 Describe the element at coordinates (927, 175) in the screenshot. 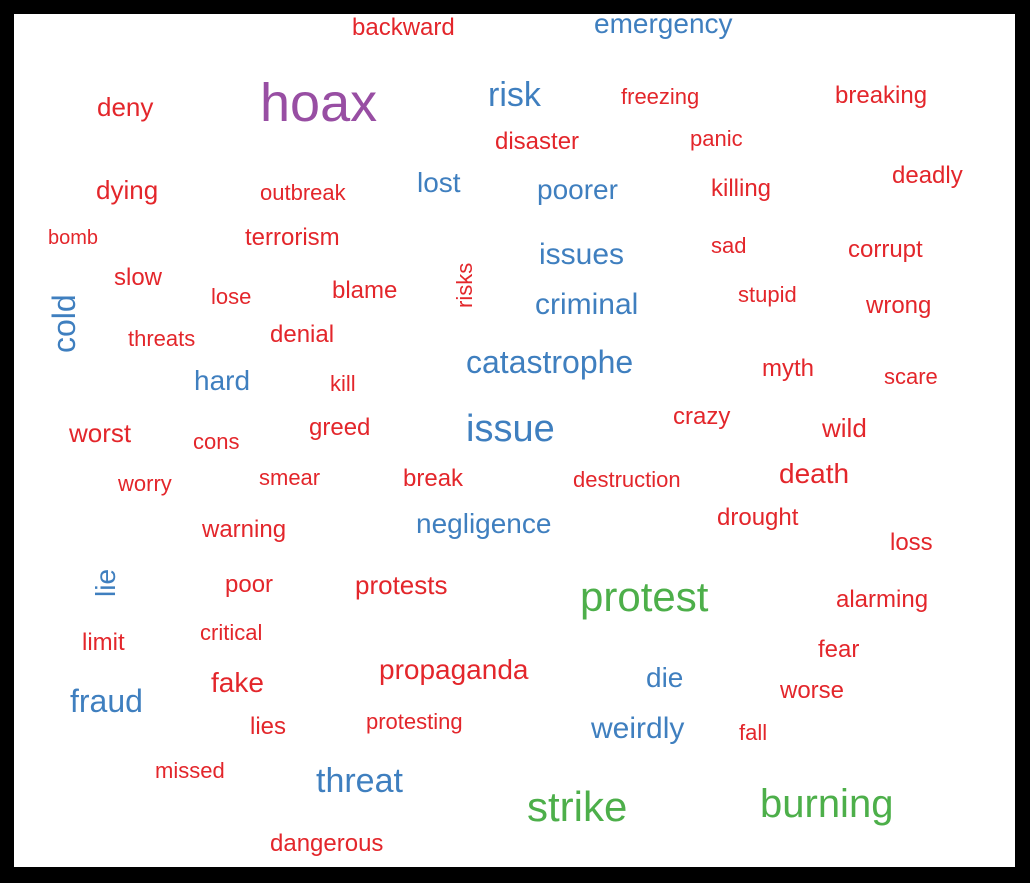

I see `word-deadly: deadly` at that location.